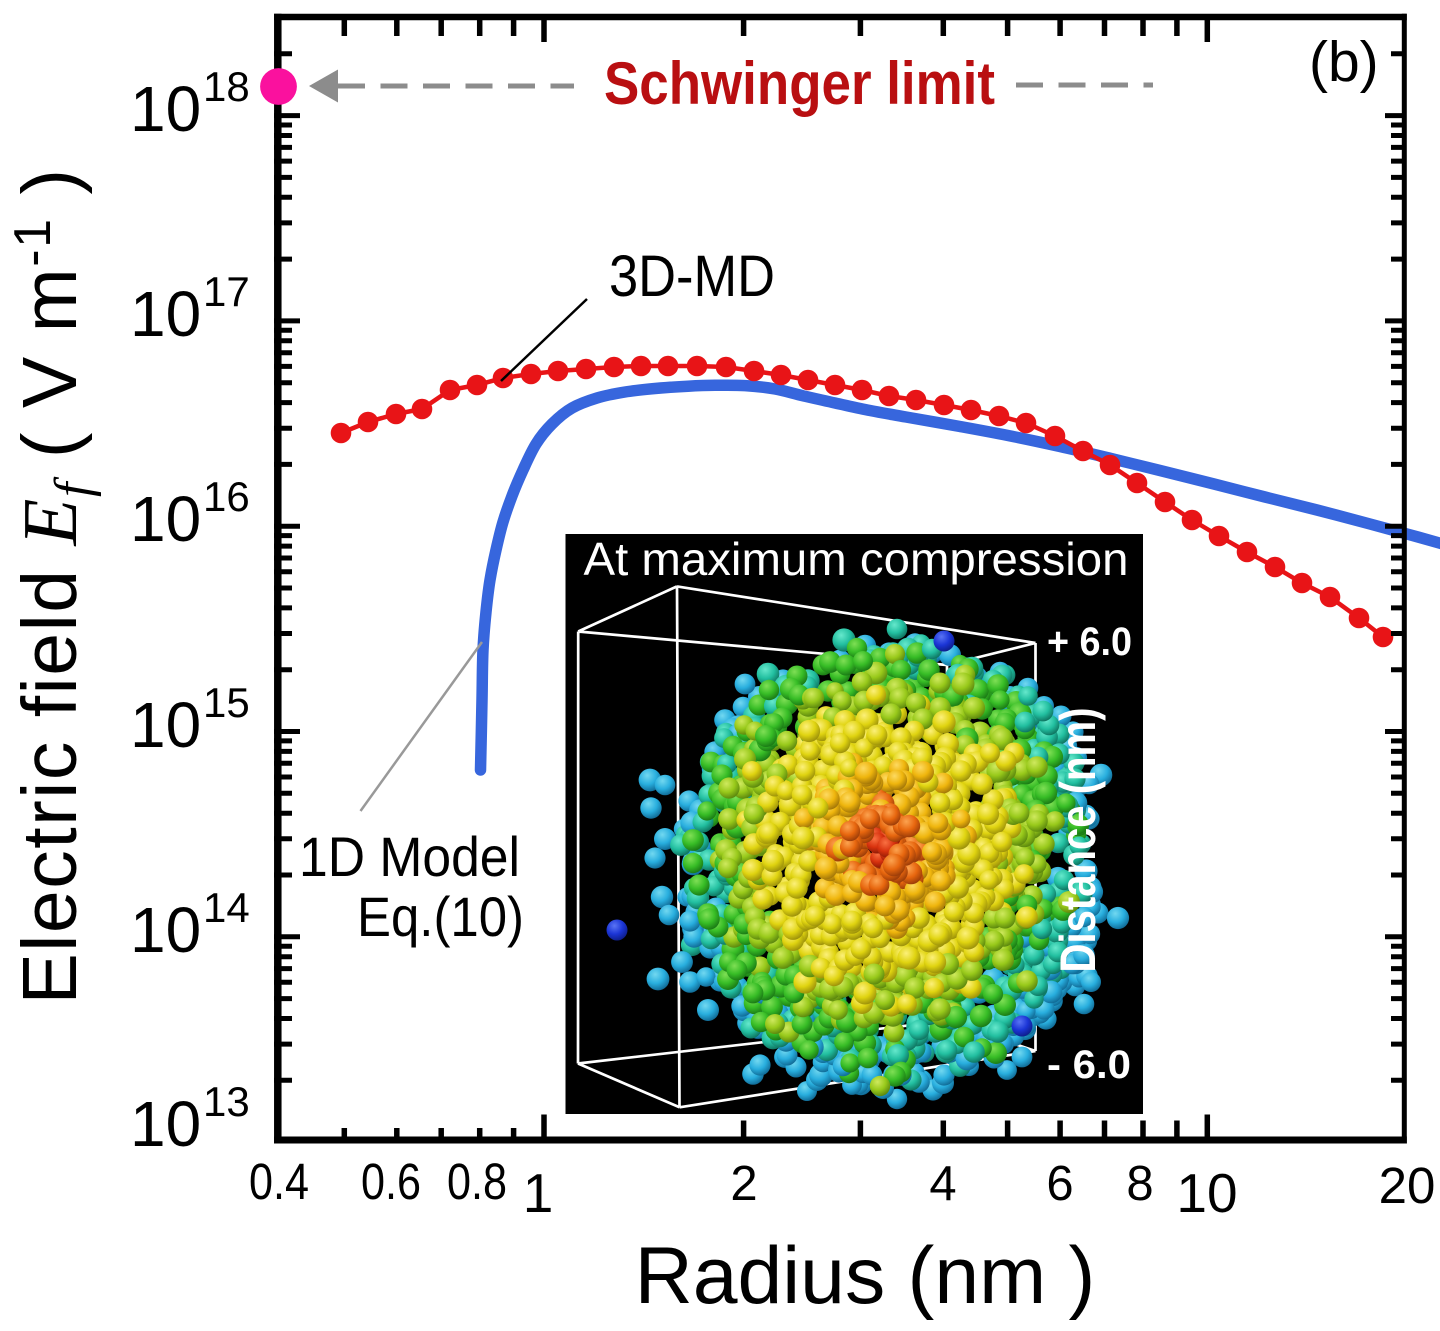 This screenshot has height=1331, width=1440. Describe the element at coordinates (226, 702) in the screenshot. I see `svg-text: 15` at that location.